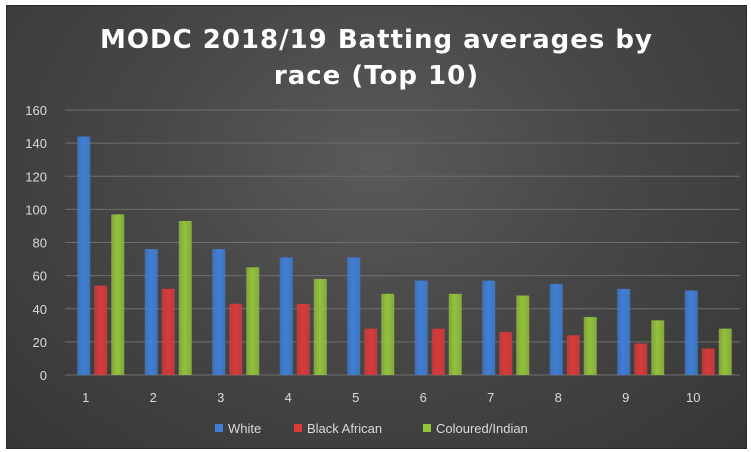 This screenshot has width=751, height=452. Describe the element at coordinates (298, 428) in the screenshot. I see `legend-swatch-black-african` at that location.